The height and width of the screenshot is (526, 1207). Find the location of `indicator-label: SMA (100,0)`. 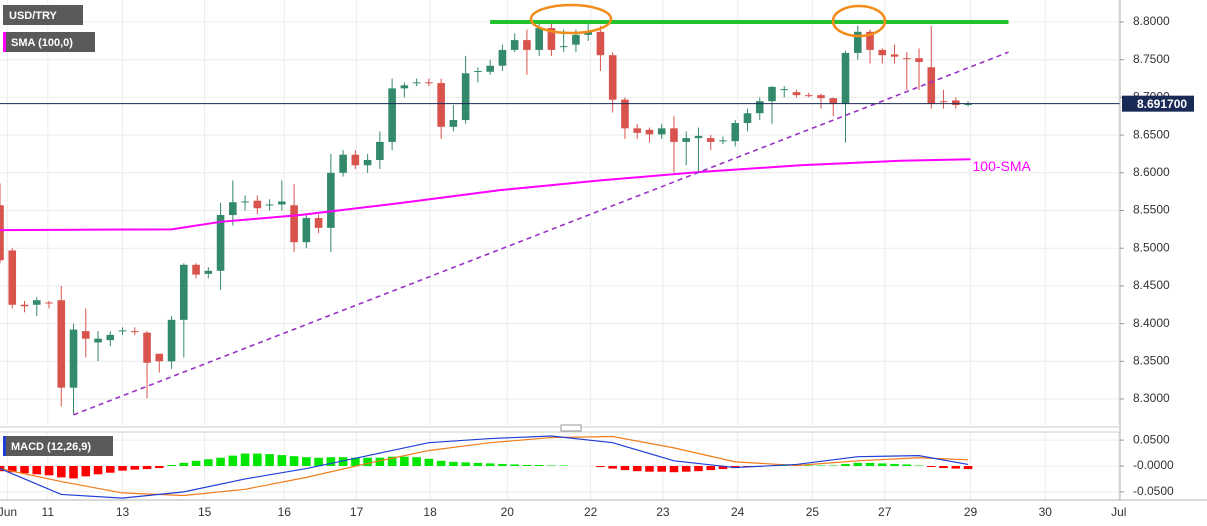

indicator-label: SMA (100,0) is located at coordinates (42, 43).